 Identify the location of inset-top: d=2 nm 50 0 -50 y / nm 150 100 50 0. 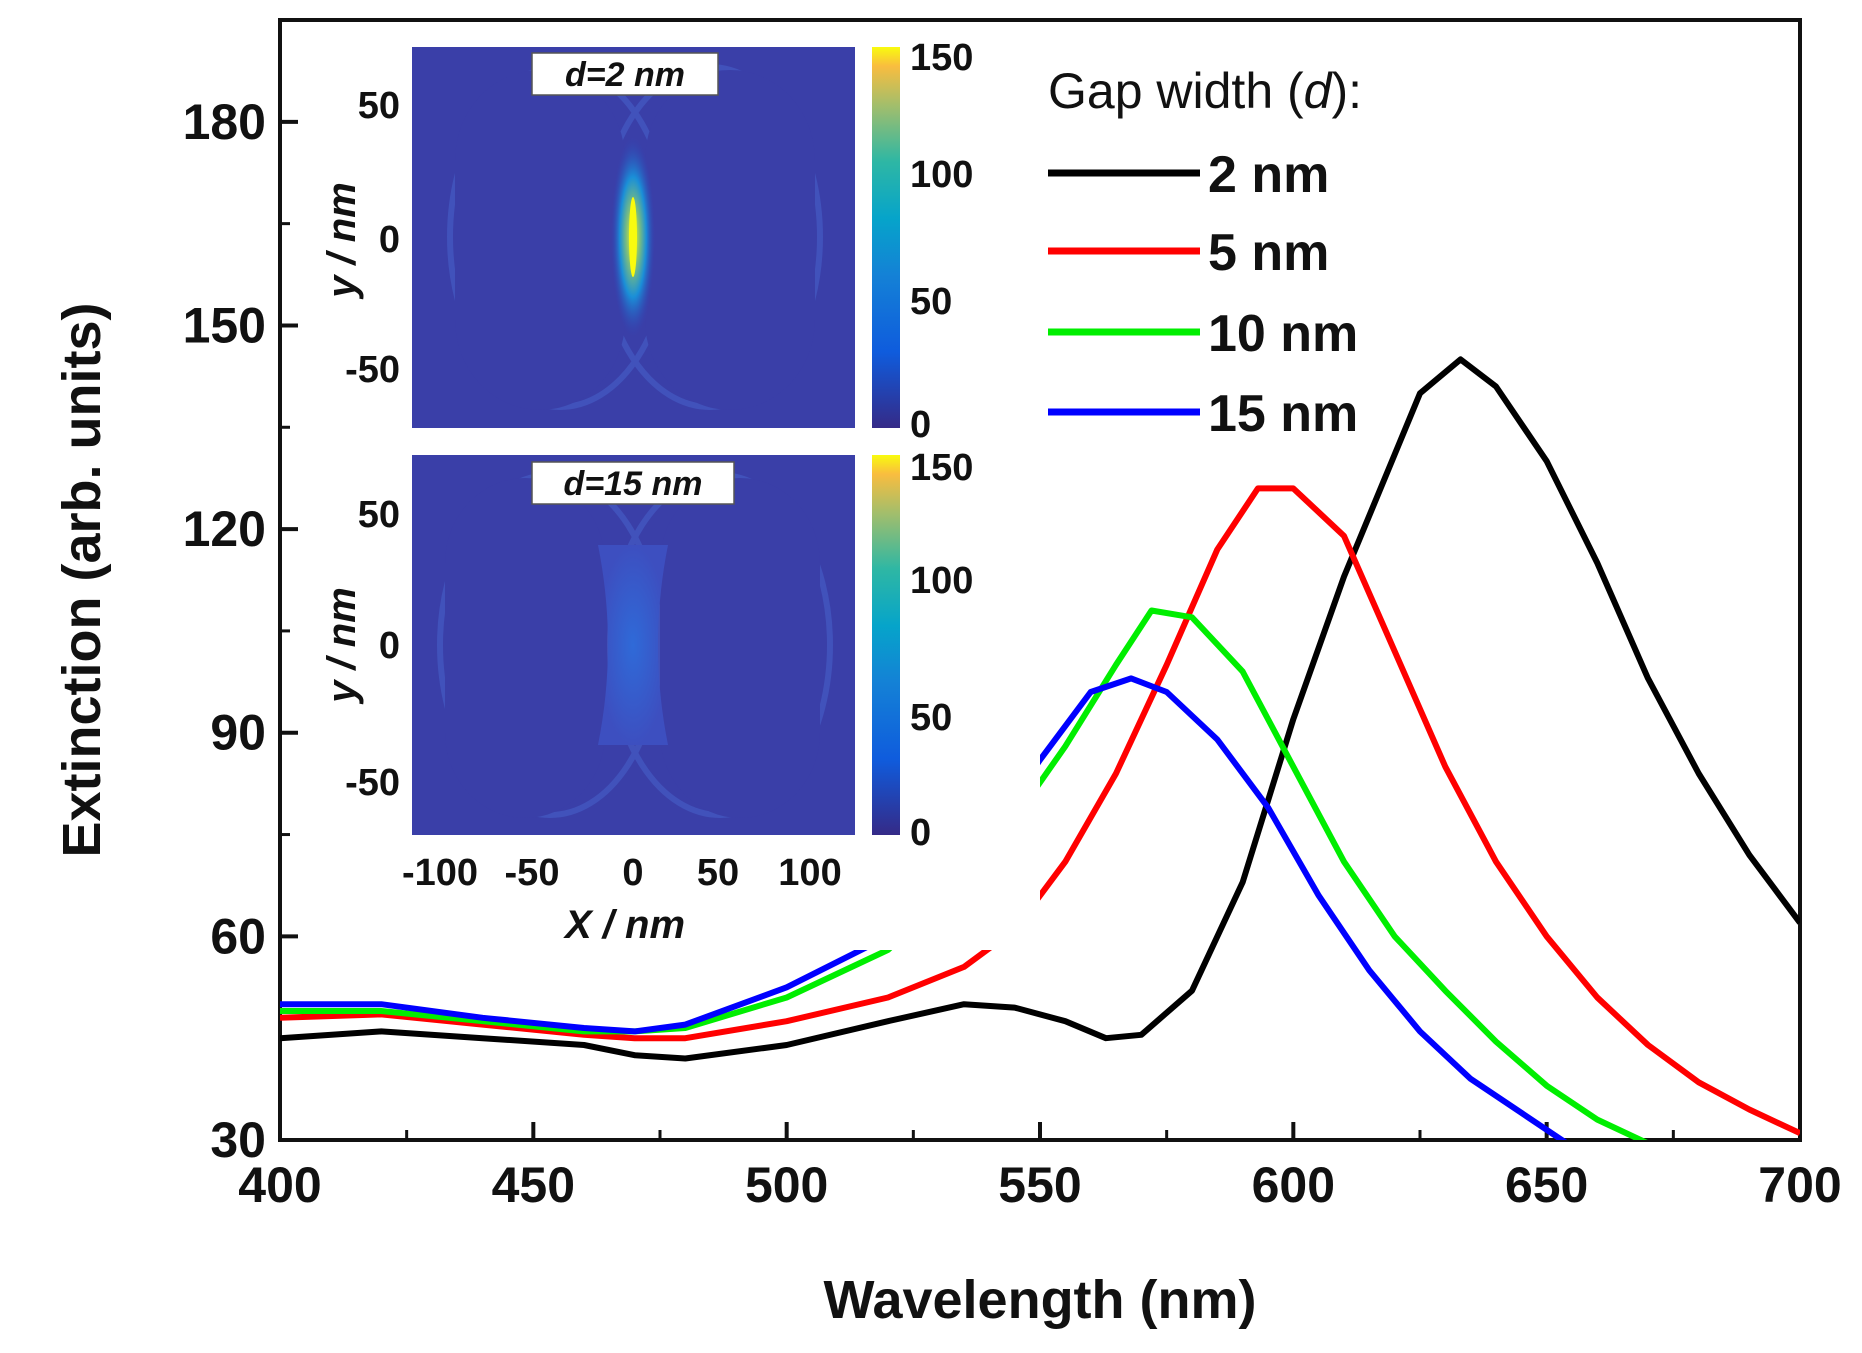
(670, 245).